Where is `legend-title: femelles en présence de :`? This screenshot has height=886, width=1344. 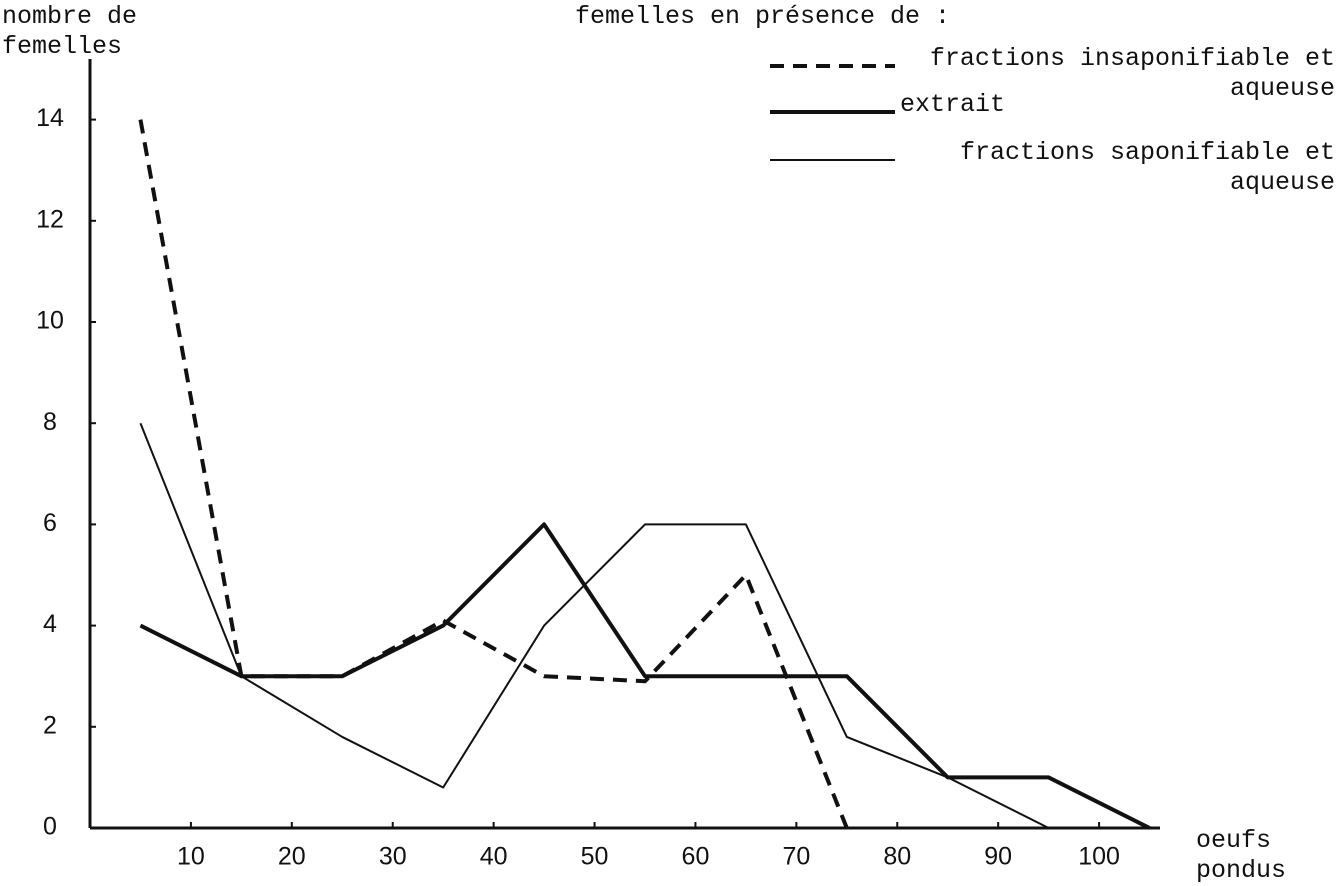 legend-title: femelles en présence de : is located at coordinates (763, 16).